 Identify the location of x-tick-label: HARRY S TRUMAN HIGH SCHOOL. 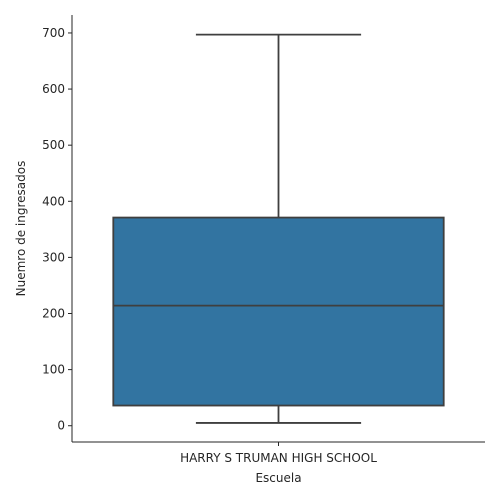
(278, 458).